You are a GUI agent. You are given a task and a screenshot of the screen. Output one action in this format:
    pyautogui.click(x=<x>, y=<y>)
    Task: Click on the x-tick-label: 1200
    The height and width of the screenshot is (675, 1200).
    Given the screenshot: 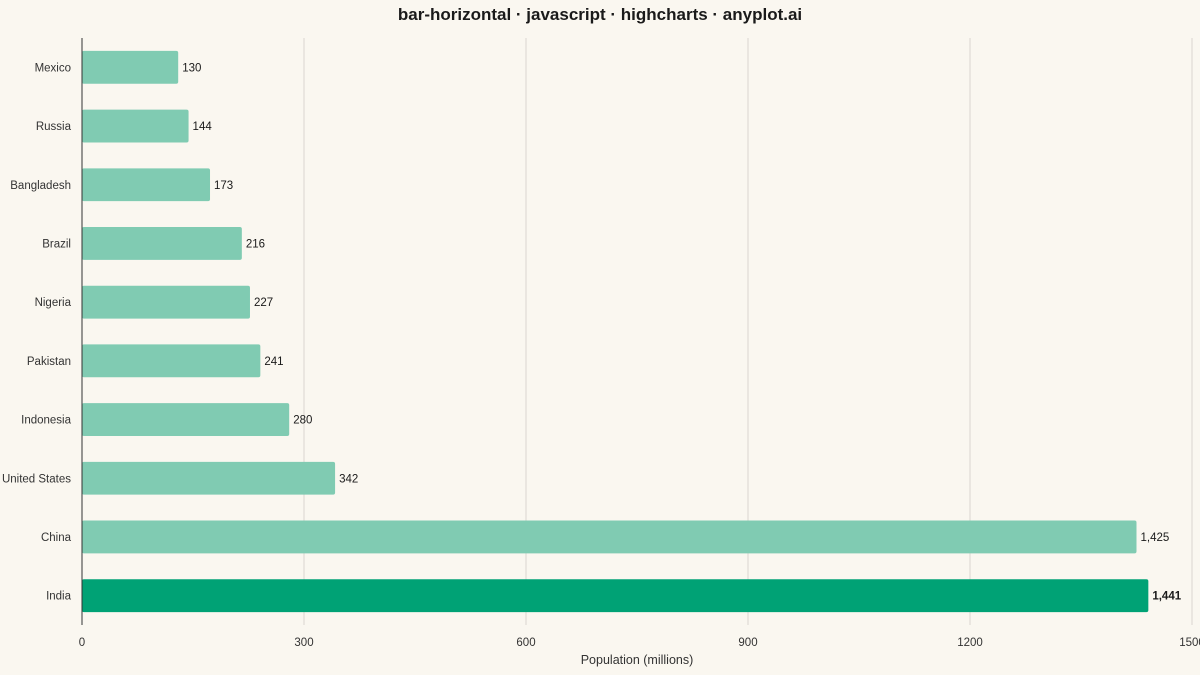 What is the action you would take?
    pyautogui.click(x=970, y=643)
    